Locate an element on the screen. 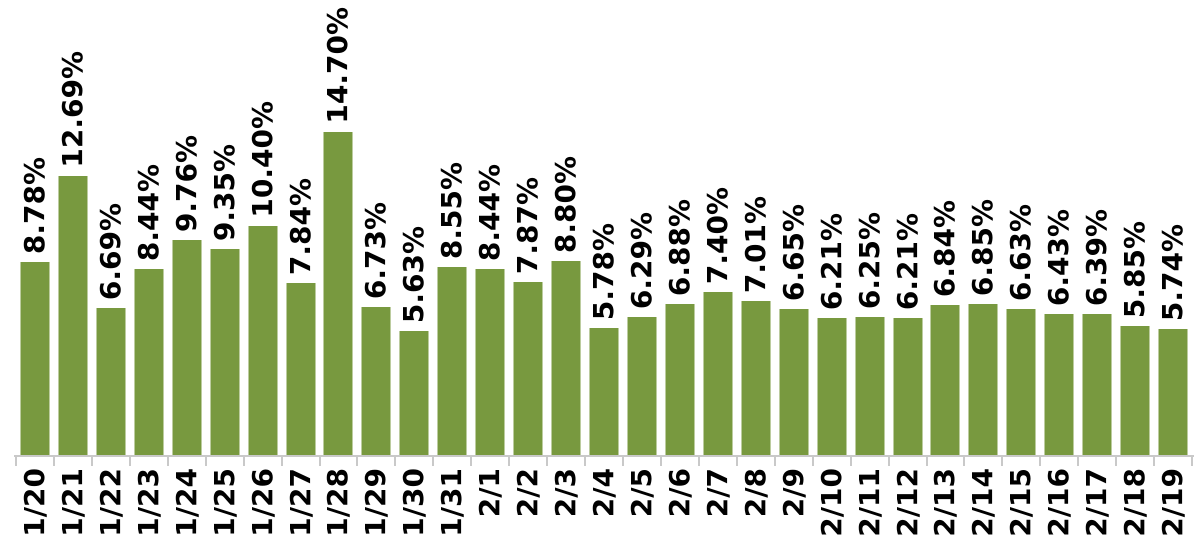  bar-cell: 5.63% 1/30 is located at coordinates (413, 268).